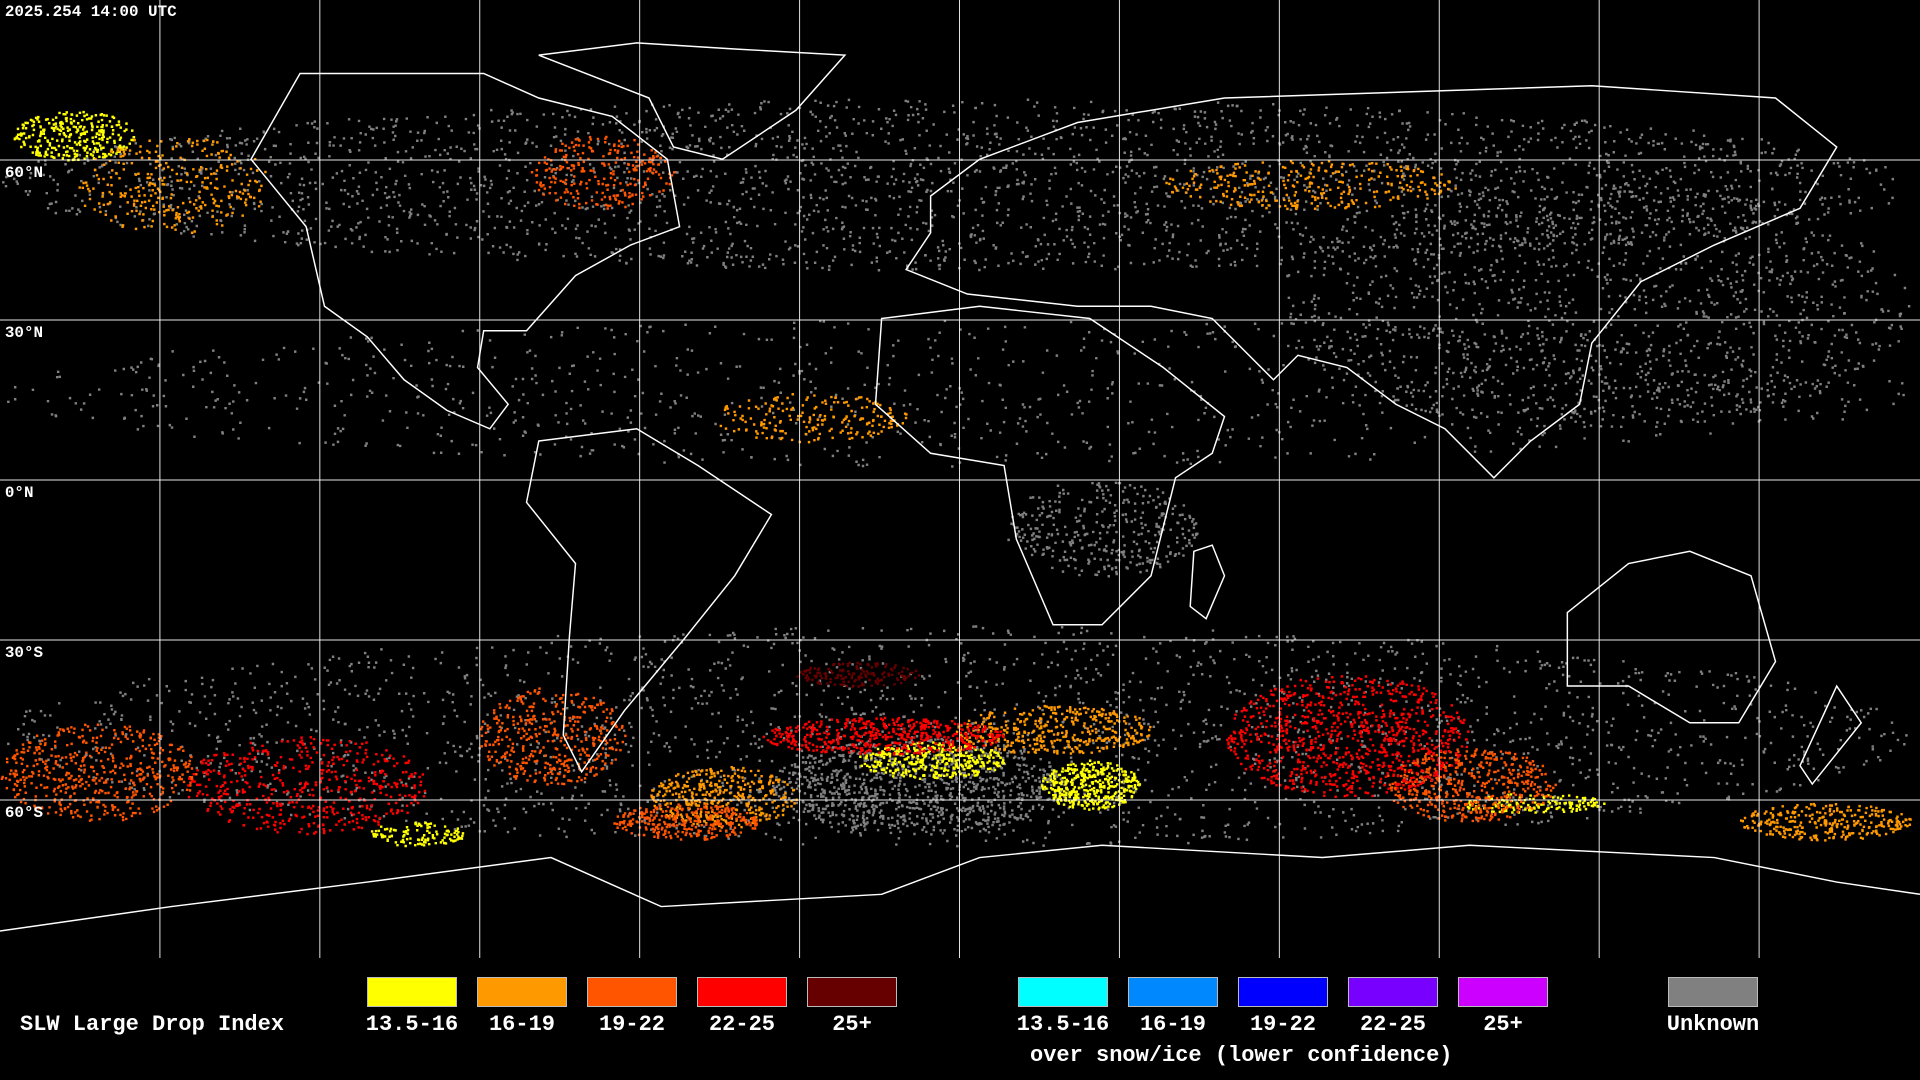 Image resolution: width=1920 pixels, height=1080 pixels. What do you see at coordinates (858, 675) in the screenshot?
I see `cloud-speckles` at bounding box center [858, 675].